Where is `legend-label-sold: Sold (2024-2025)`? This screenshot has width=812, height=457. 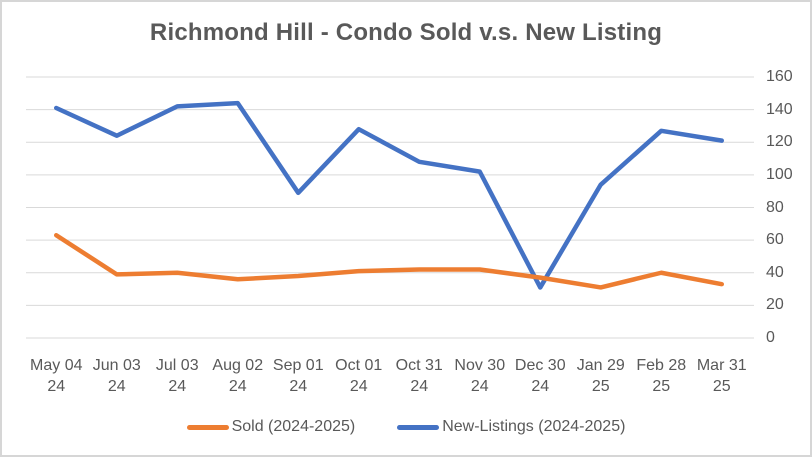 legend-label-sold: Sold (2024-2025) is located at coordinates (293, 426).